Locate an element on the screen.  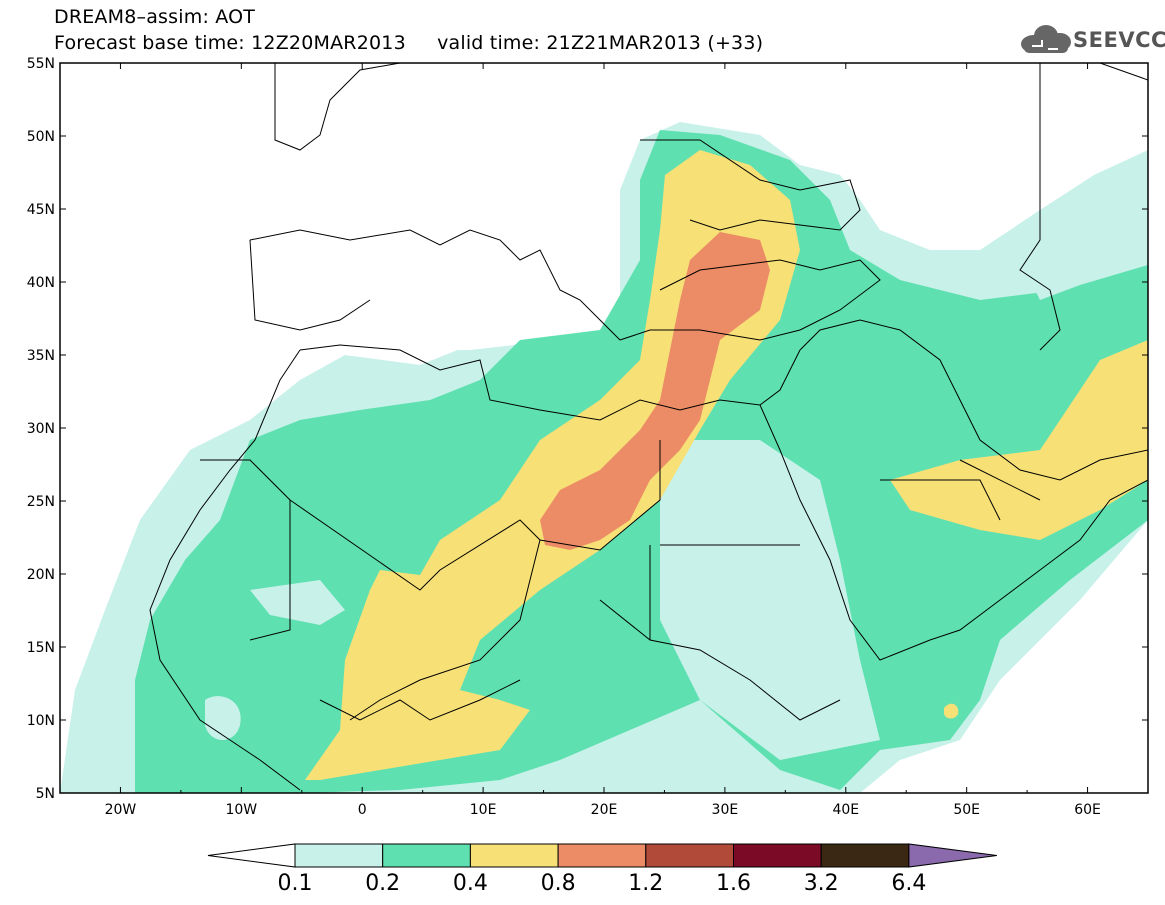
map-title: DREAM8–assim: AOT is located at coordinates (155, 17).